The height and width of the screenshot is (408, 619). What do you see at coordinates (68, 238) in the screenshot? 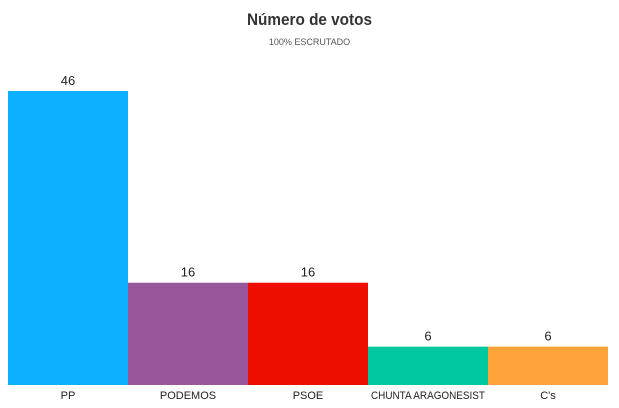
I see `bar-pp` at bounding box center [68, 238].